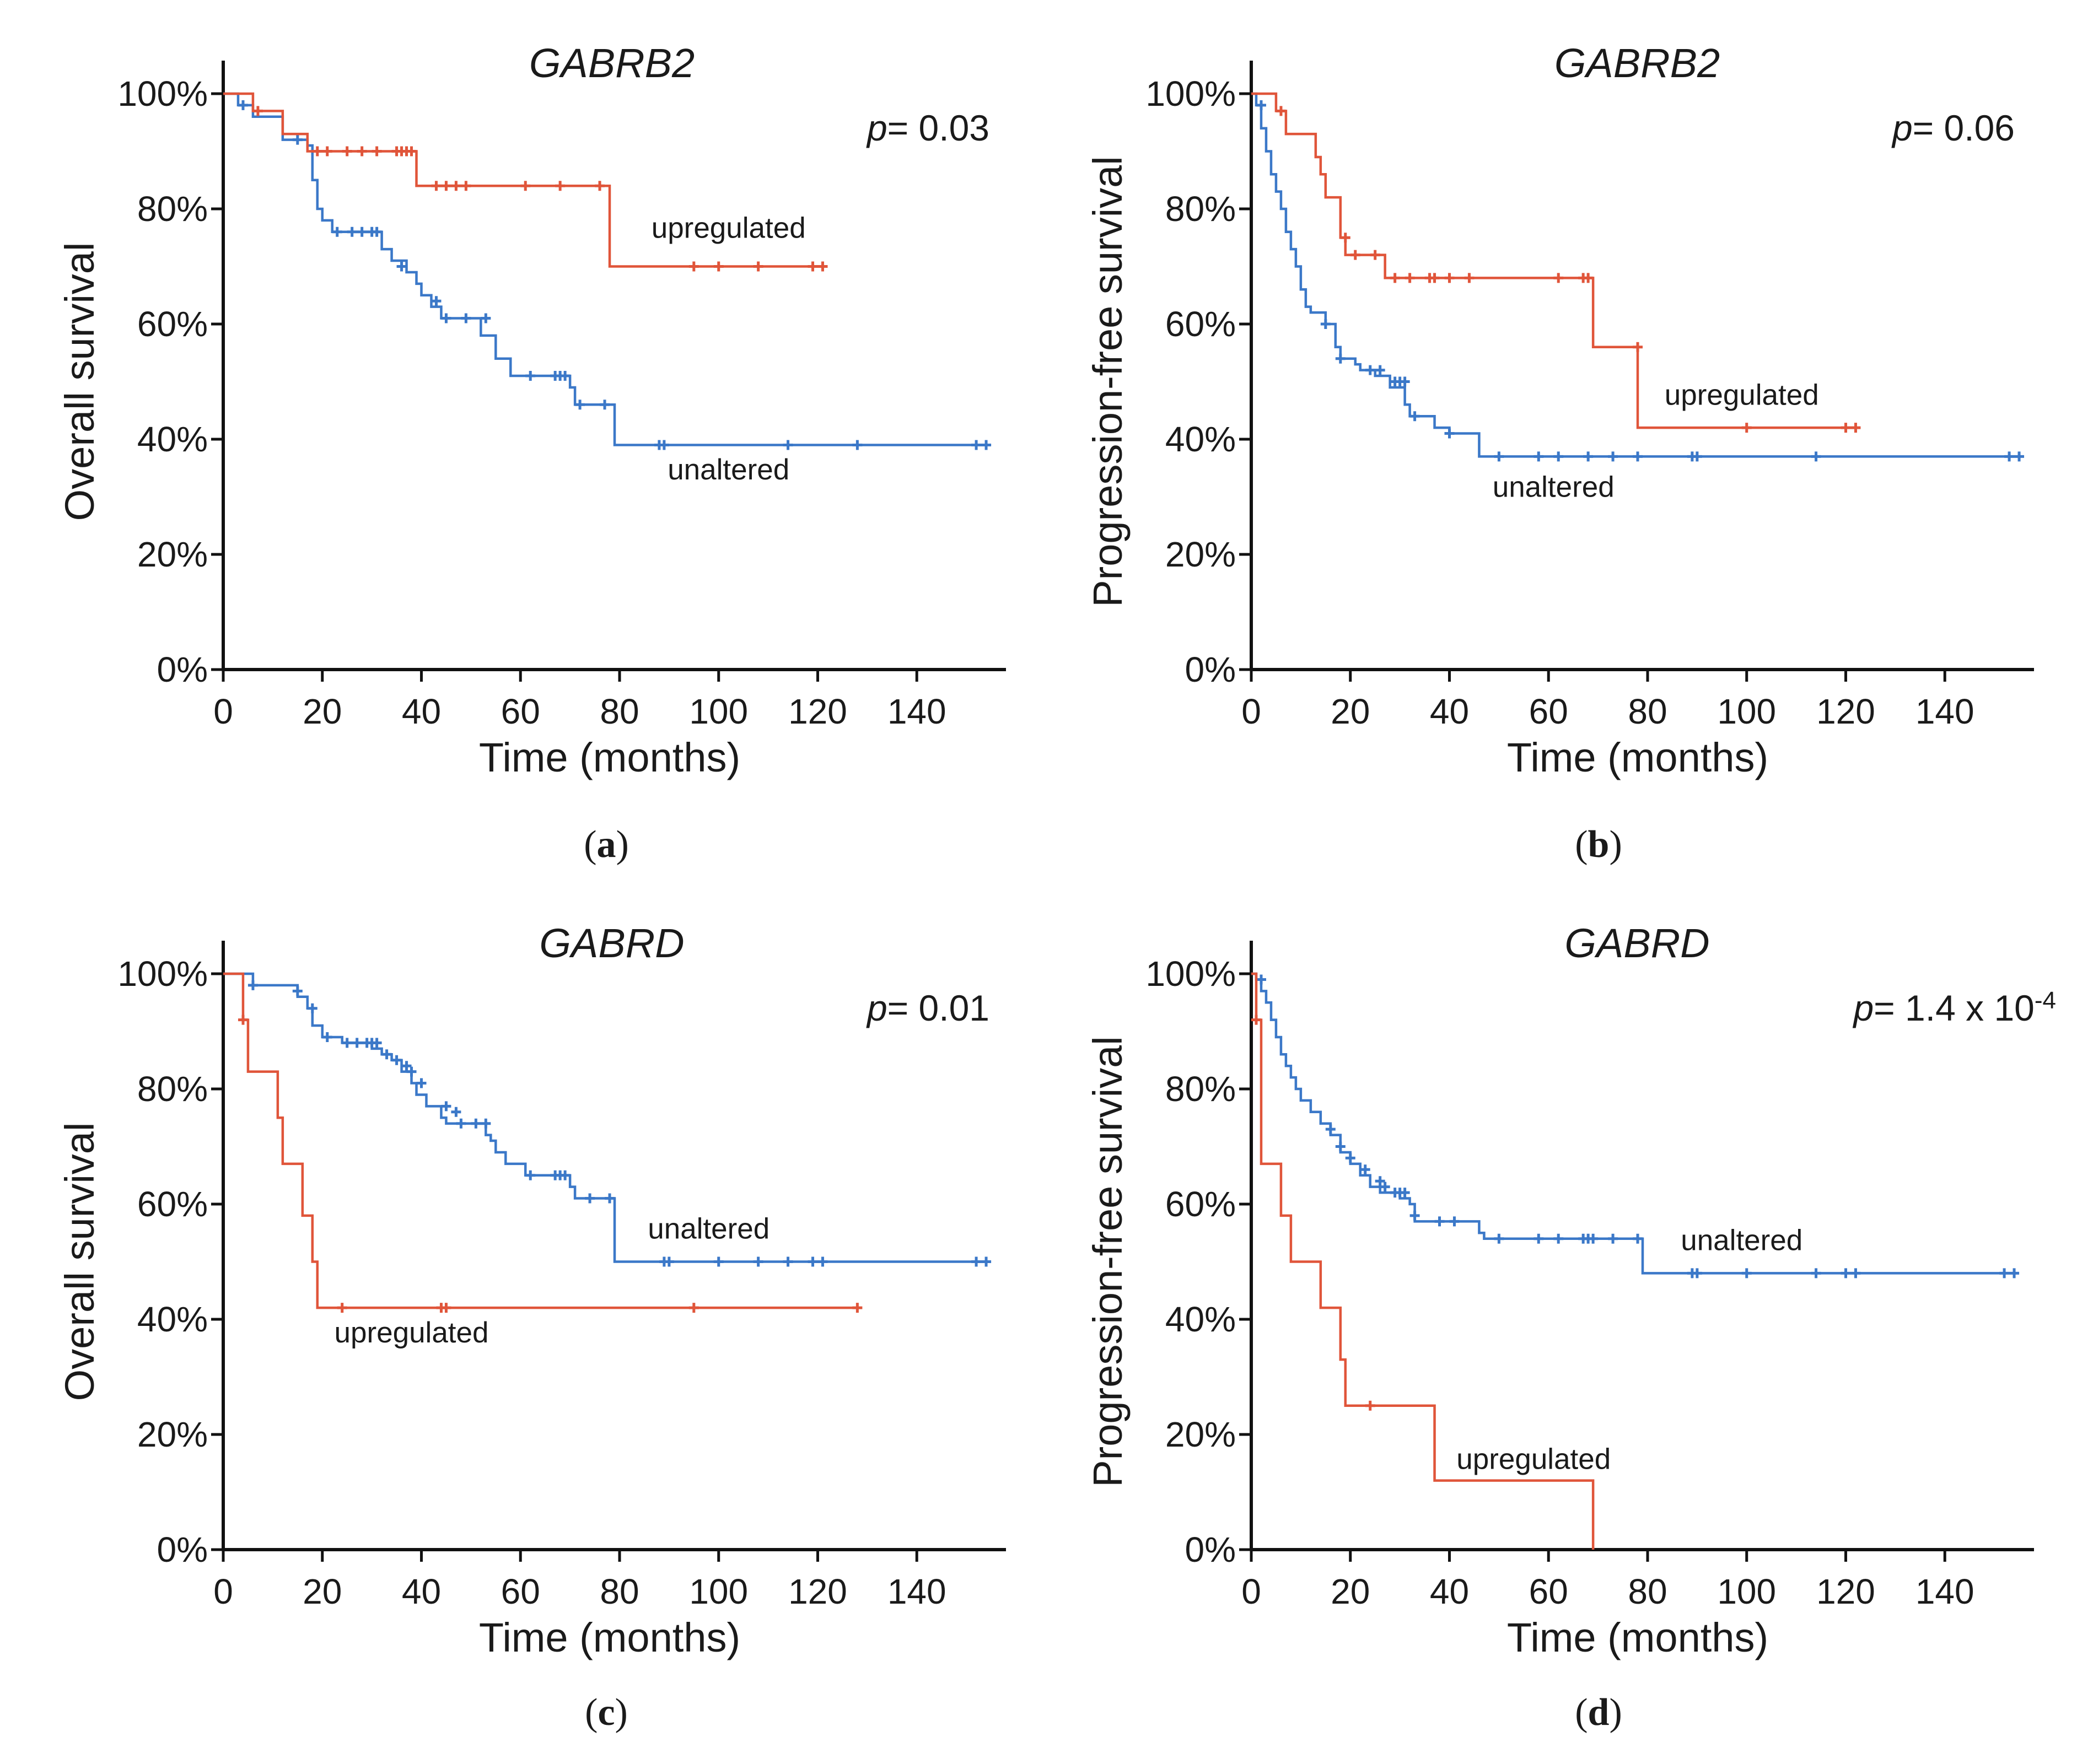 Image resolution: width=2077 pixels, height=1764 pixels. I want to click on x-tick-label: 80, so click(1647, 711).